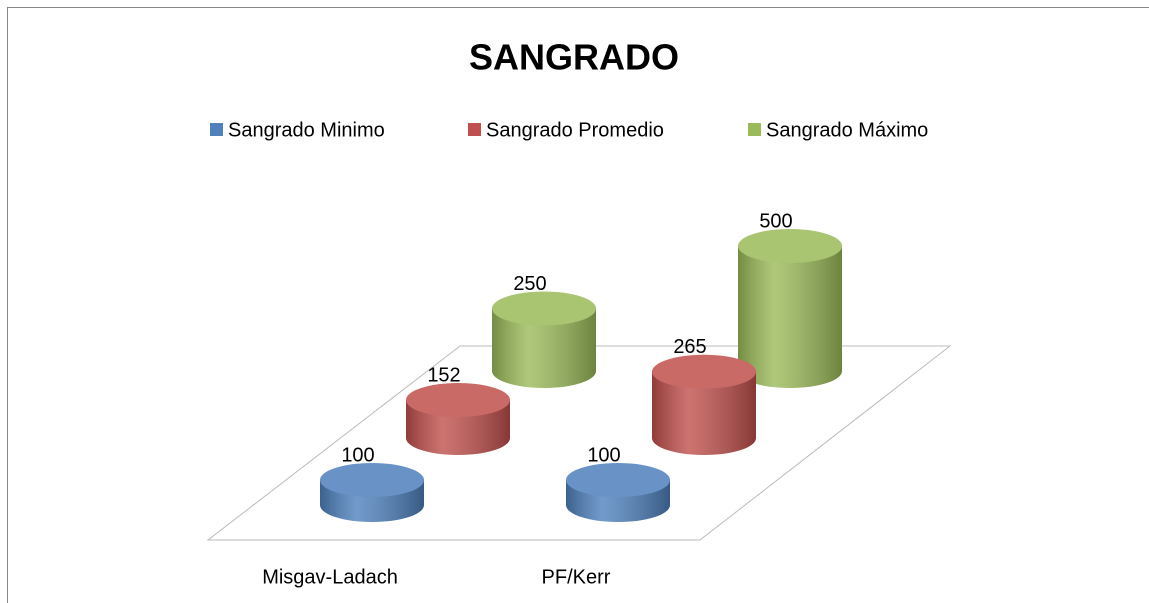 The width and height of the screenshot is (1149, 603). Describe the element at coordinates (443, 375) in the screenshot. I see `data-label: 152` at that location.